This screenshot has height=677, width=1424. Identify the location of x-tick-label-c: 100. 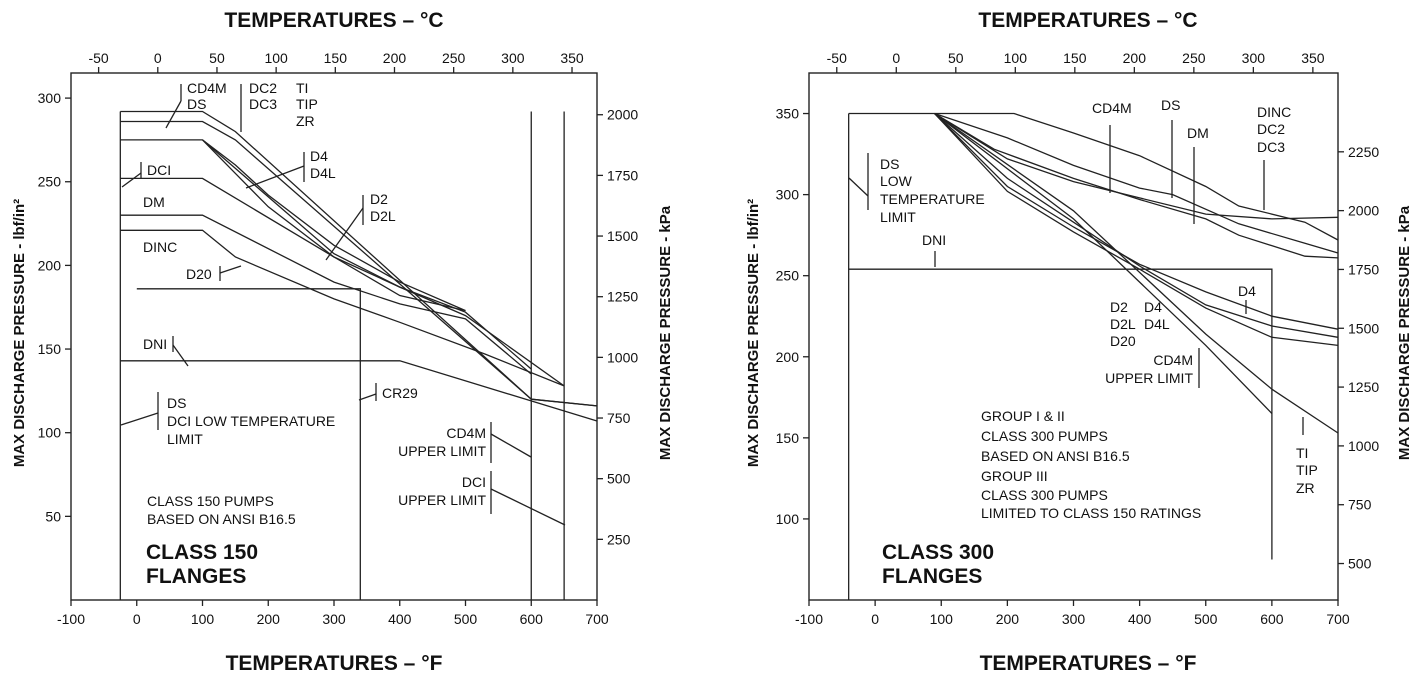
(276, 58).